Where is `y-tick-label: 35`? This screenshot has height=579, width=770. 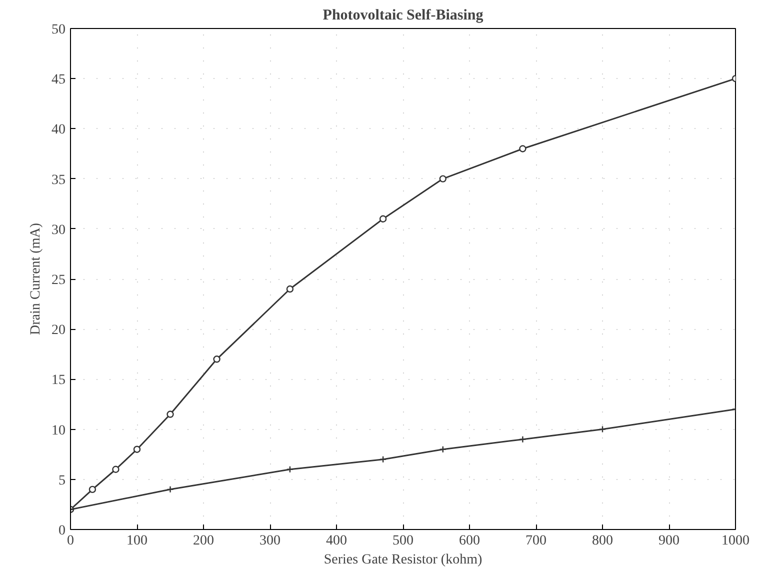 y-tick-label: 35 is located at coordinates (59, 180).